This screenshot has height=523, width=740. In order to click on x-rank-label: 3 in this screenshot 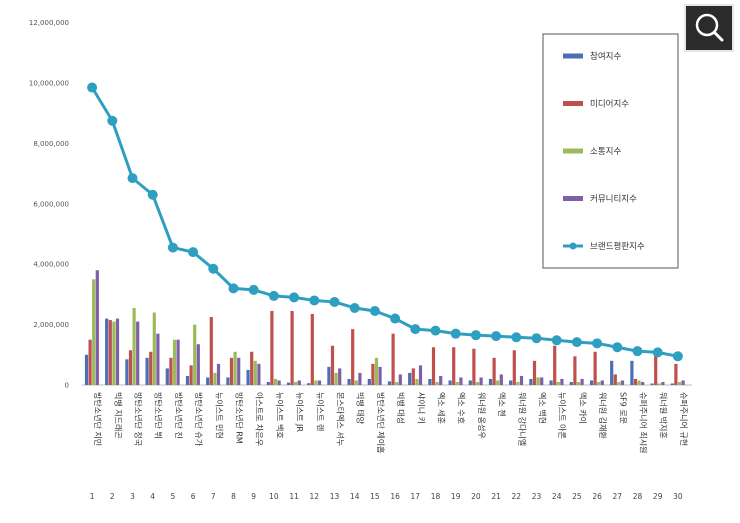, I will do `click(132, 496)`.